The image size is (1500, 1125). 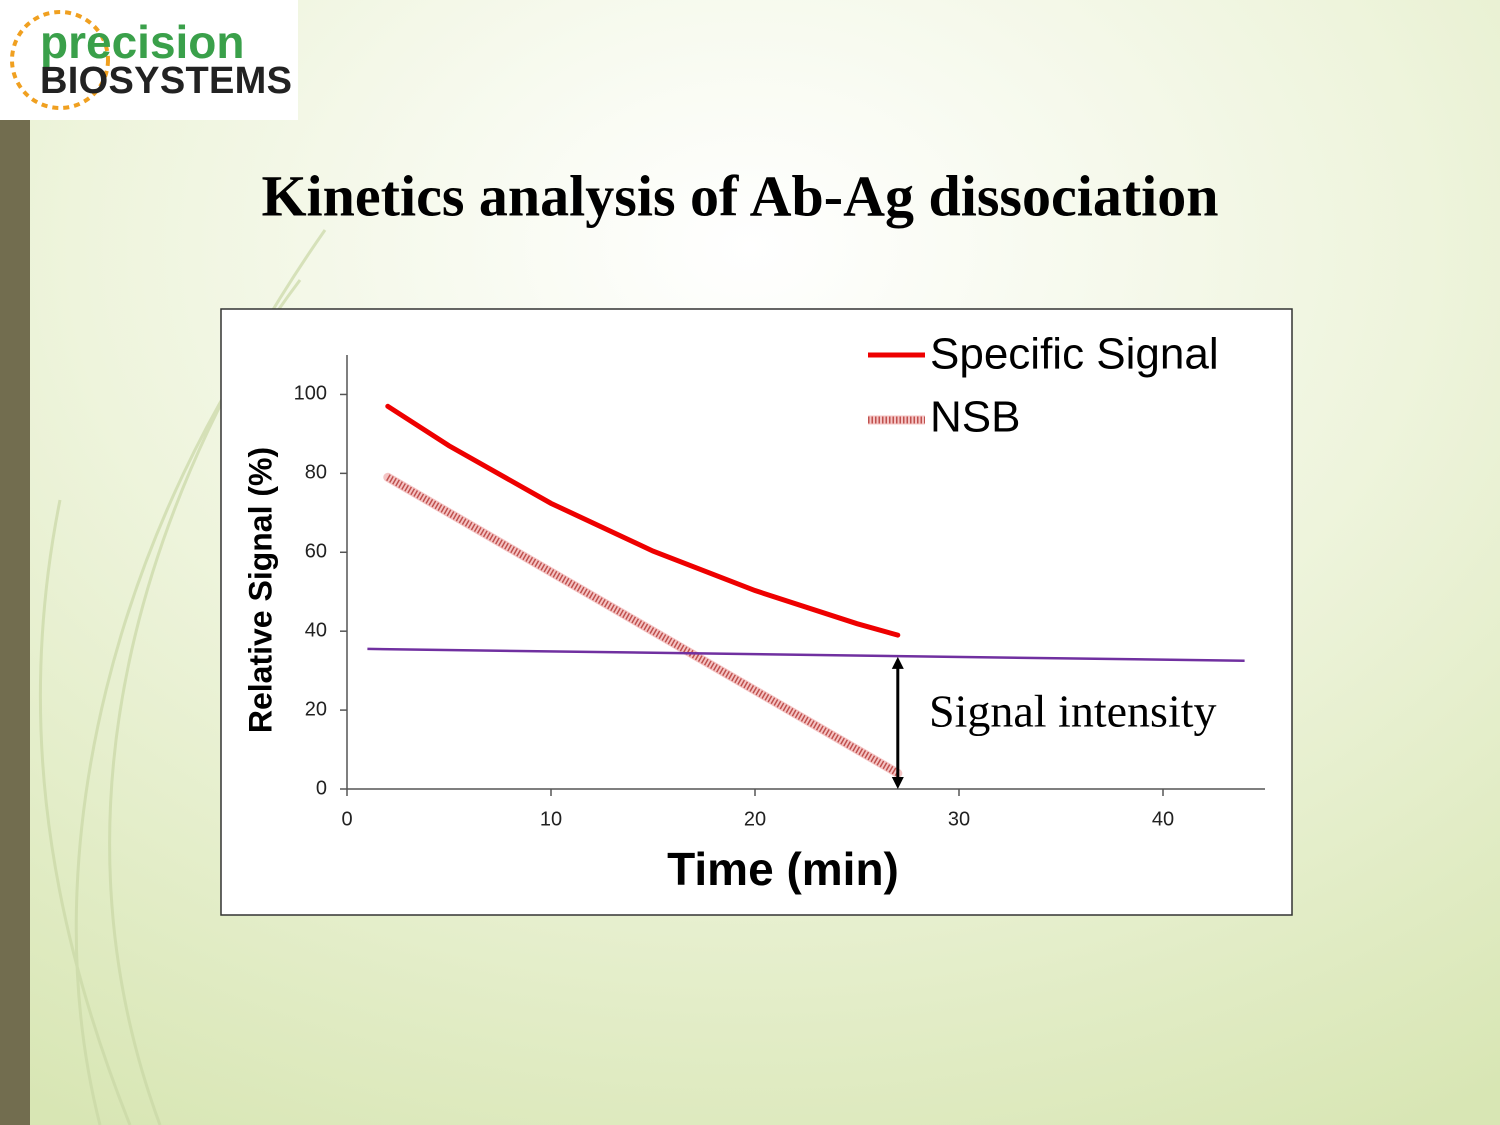 What do you see at coordinates (959, 819) in the screenshot?
I see `x-tick-label: 30` at bounding box center [959, 819].